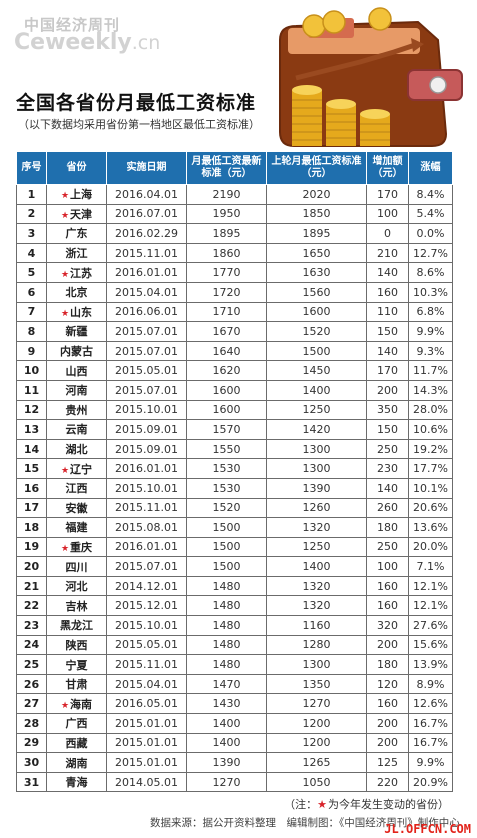 The width and height of the screenshot is (477, 838). I want to click on cell-old-wage: 1300, so click(316, 468).